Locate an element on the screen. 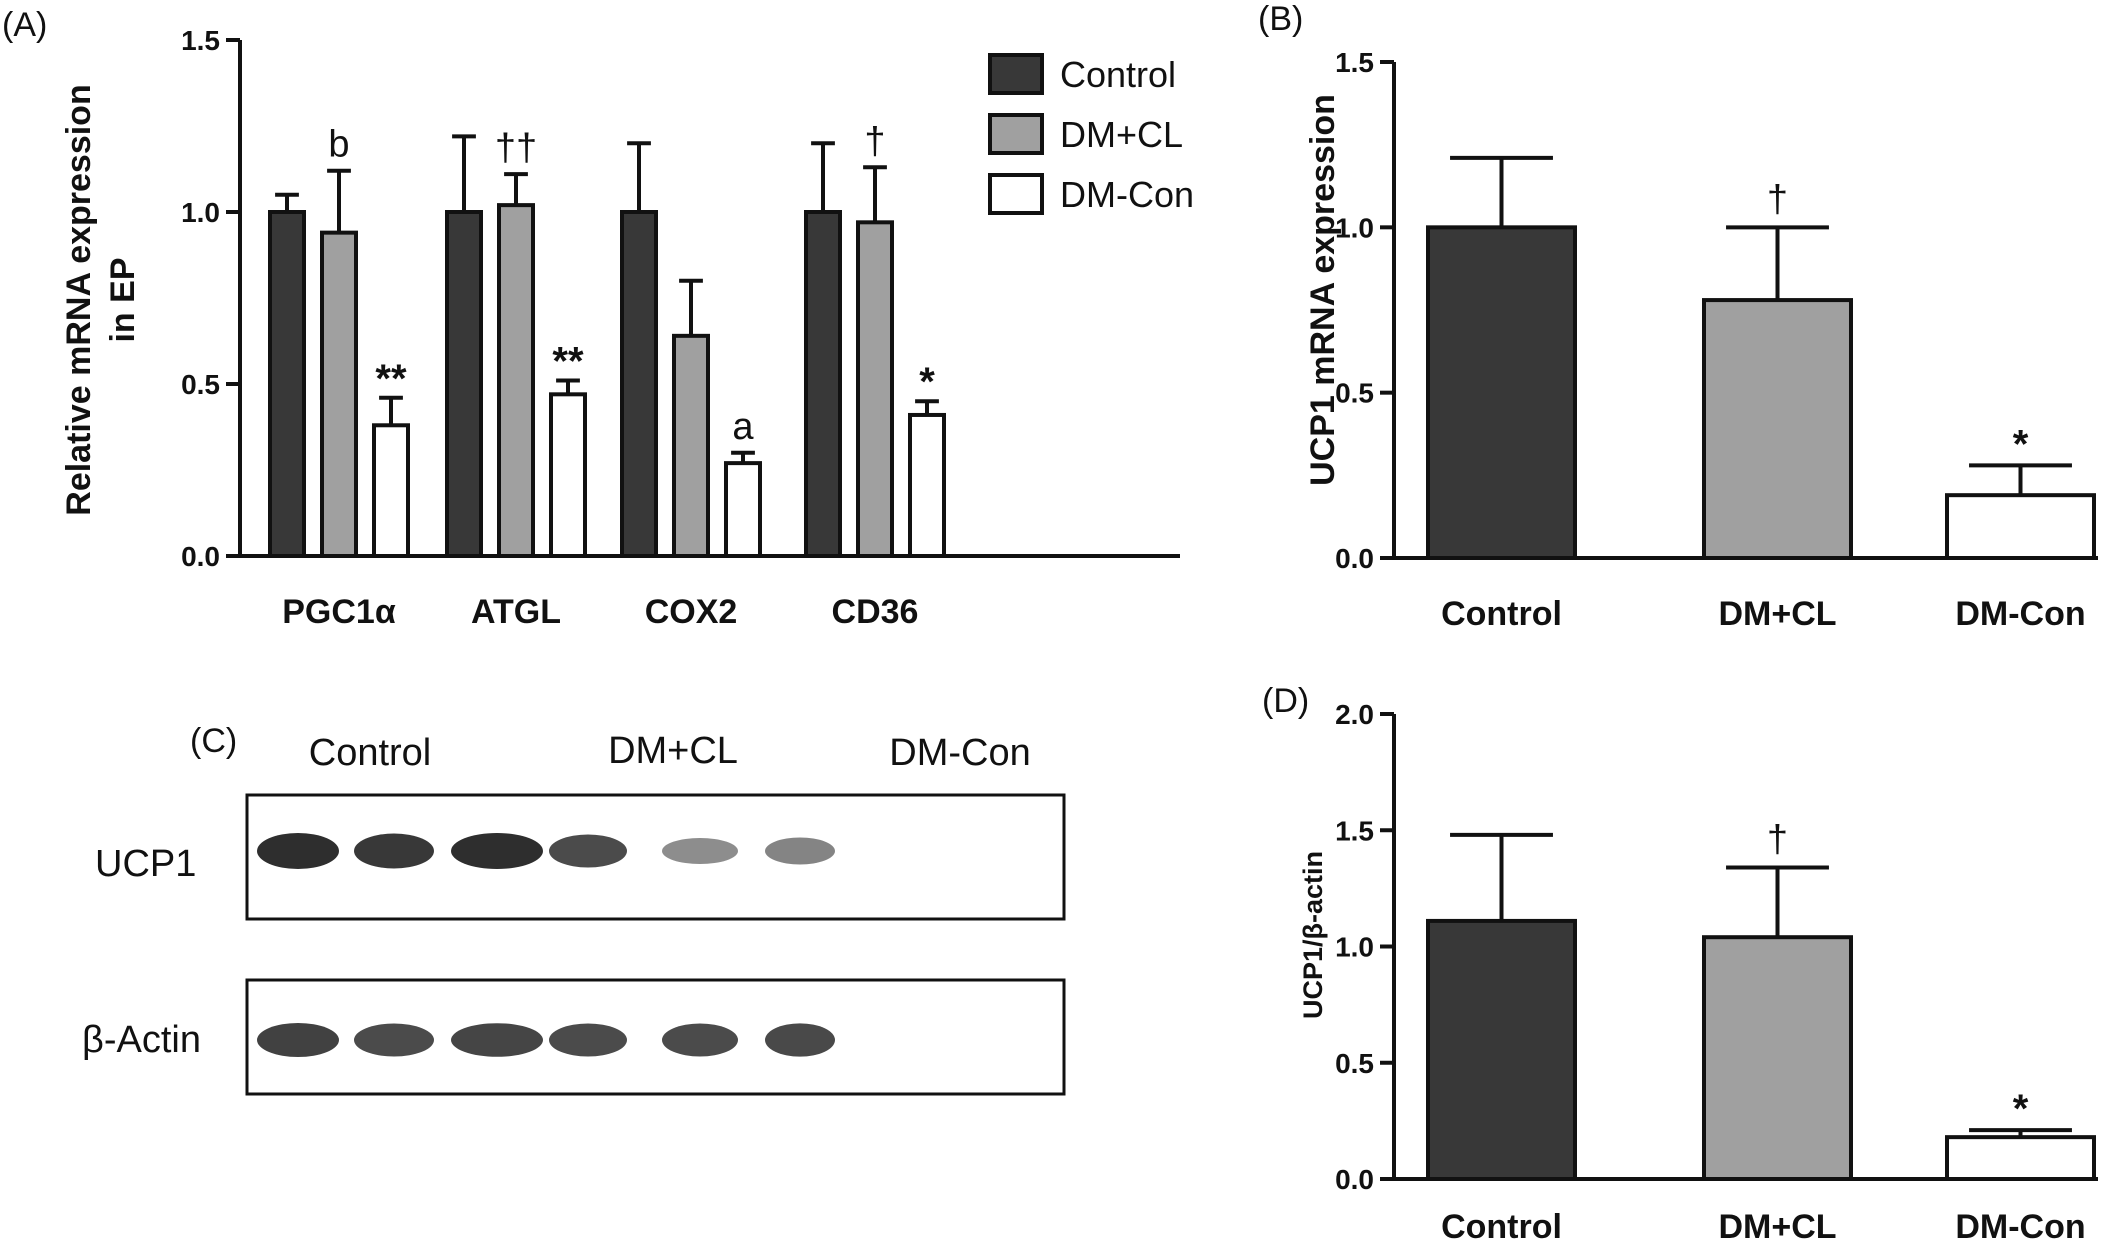  panel-b-y-tick-label: 0.5 is located at coordinates (1354, 393).